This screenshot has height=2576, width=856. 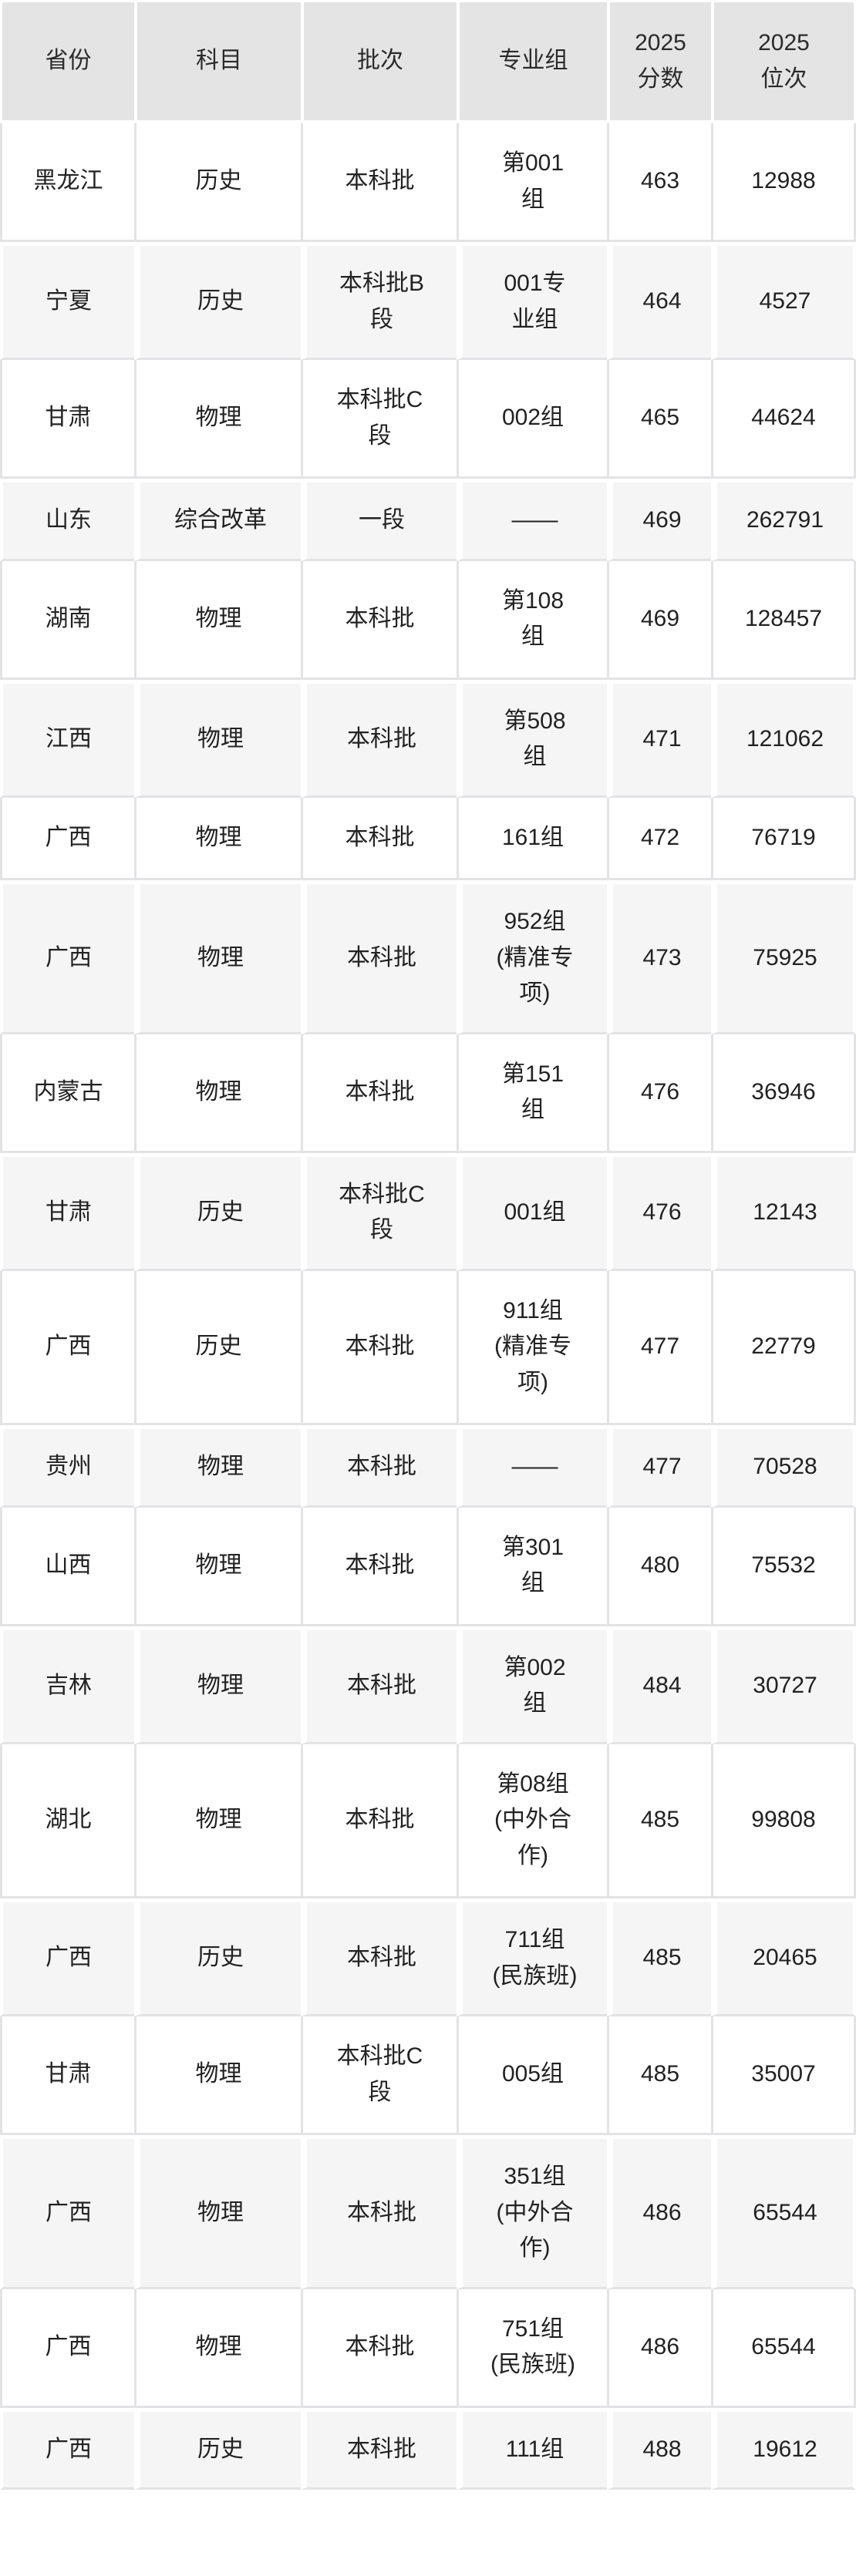 I want to click on col-header-score-2025: 2025 分数, so click(x=659, y=61).